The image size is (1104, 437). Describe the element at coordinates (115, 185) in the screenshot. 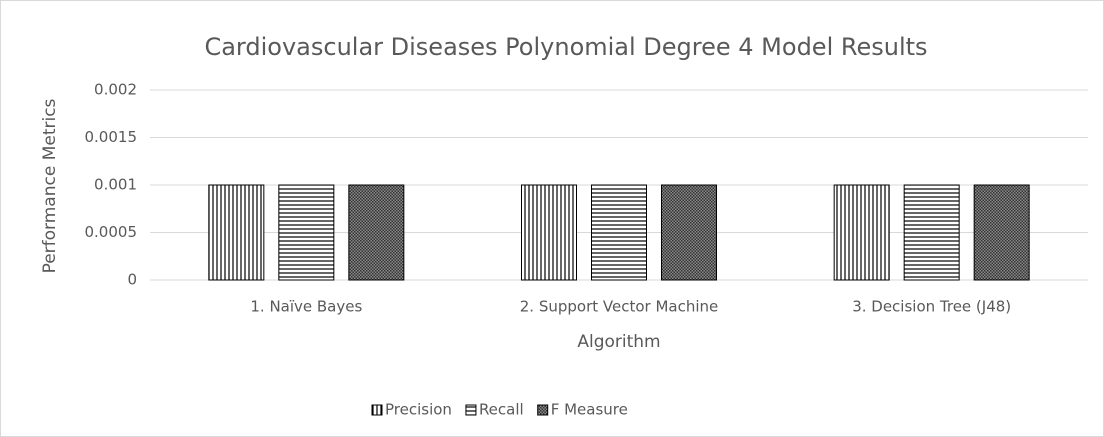

I see `y-tick-label: 0.001` at that location.